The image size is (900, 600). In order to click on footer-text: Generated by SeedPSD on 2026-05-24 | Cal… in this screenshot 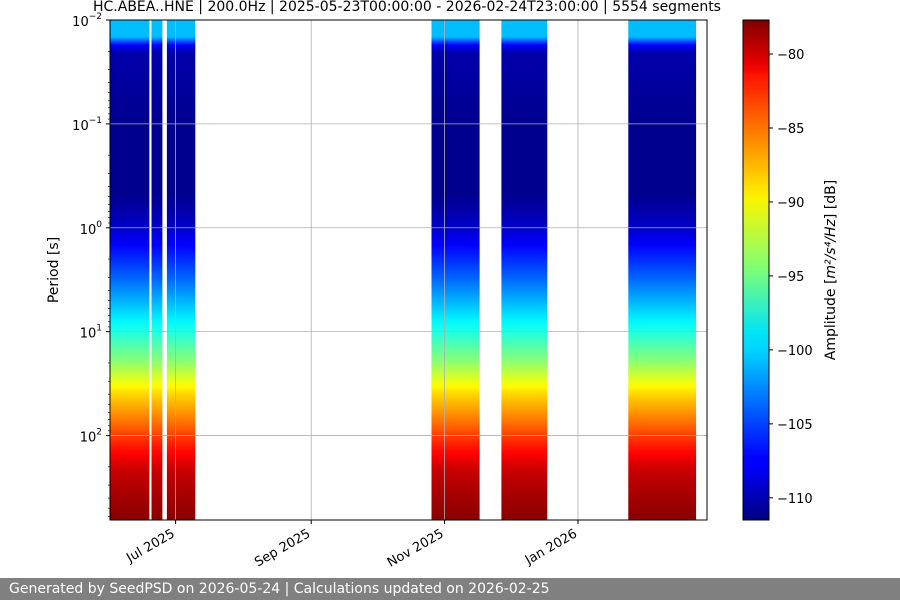, I will do `click(279, 589)`.